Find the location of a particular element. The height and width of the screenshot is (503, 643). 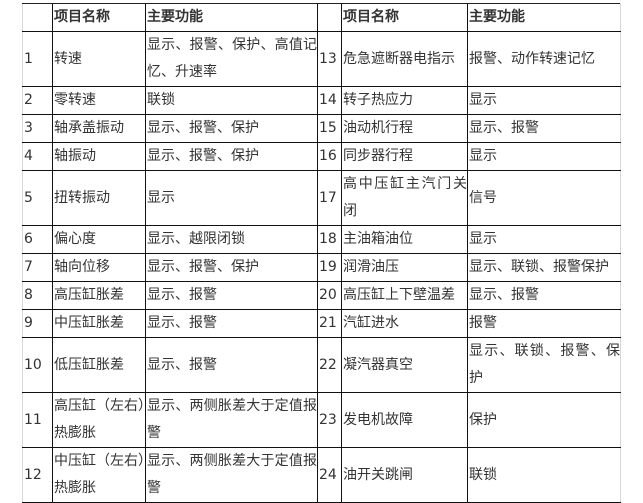

main-function: 信号 is located at coordinates (544, 198).